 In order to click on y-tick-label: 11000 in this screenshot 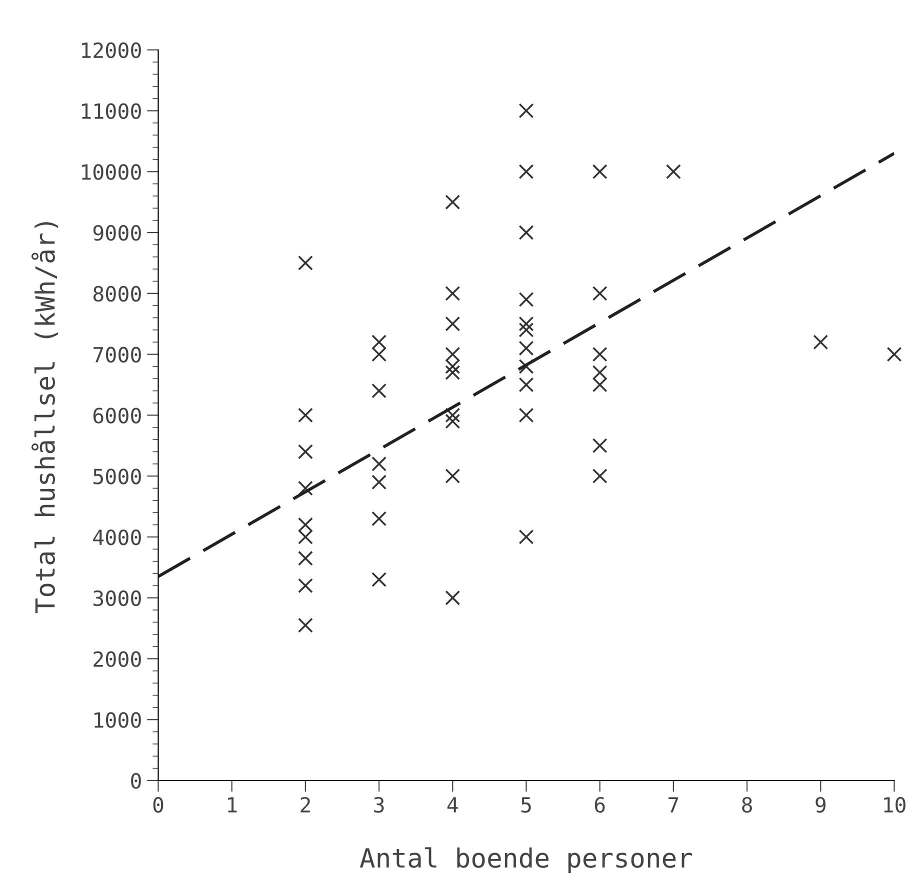, I will do `click(111, 111)`.